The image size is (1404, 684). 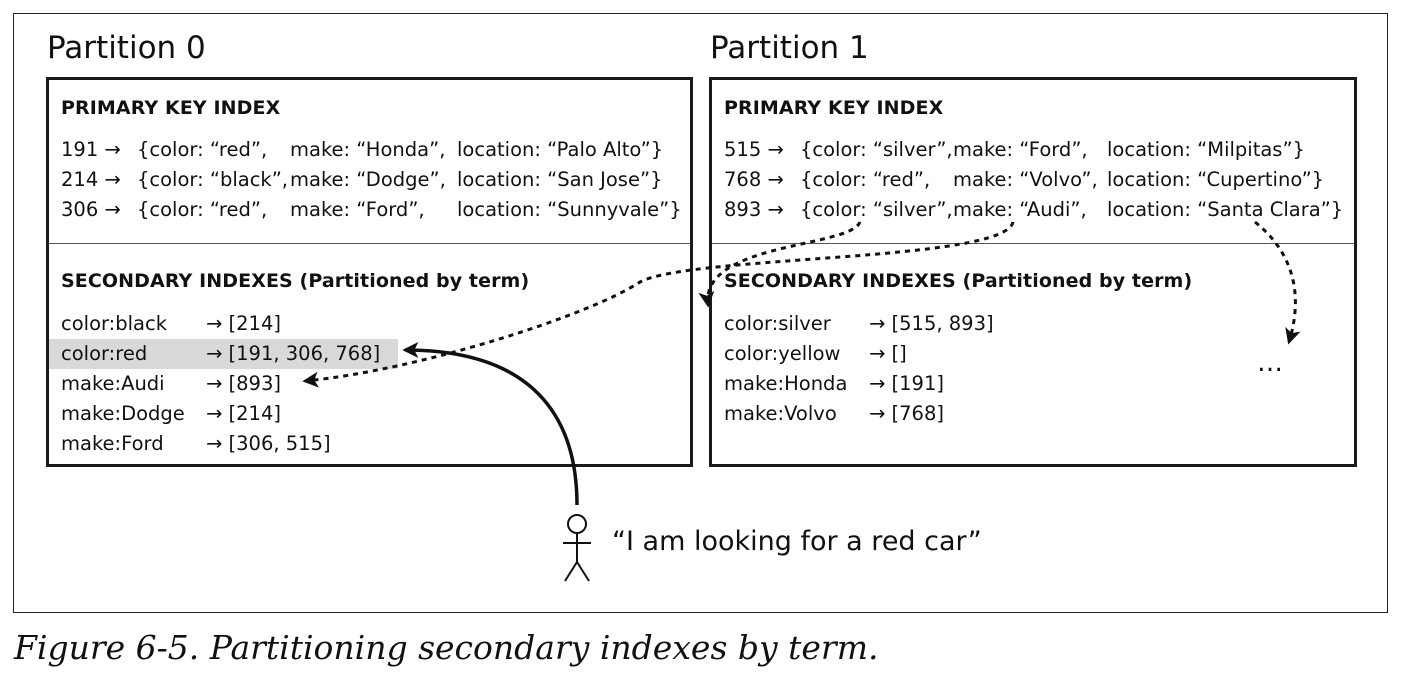 I want to click on secondary-term: color:black, so click(x=114, y=323).